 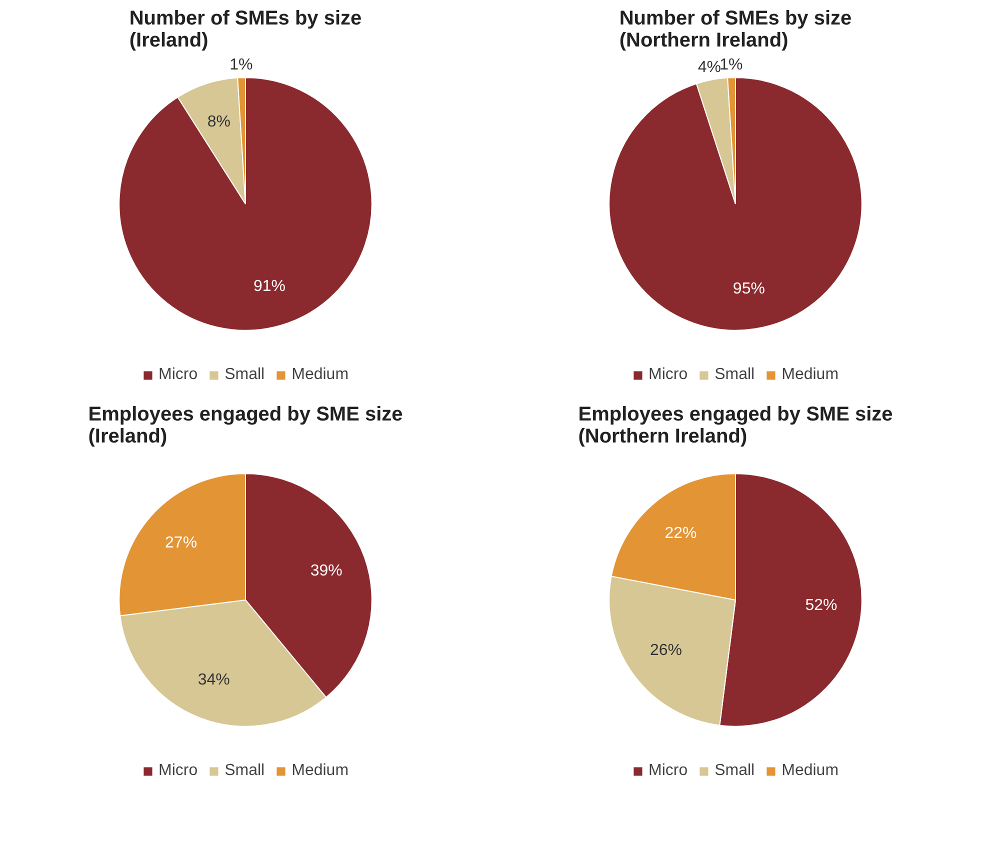 What do you see at coordinates (245, 426) in the screenshot?
I see `chart-title: Employees engaged by SME size (Ireland)` at bounding box center [245, 426].